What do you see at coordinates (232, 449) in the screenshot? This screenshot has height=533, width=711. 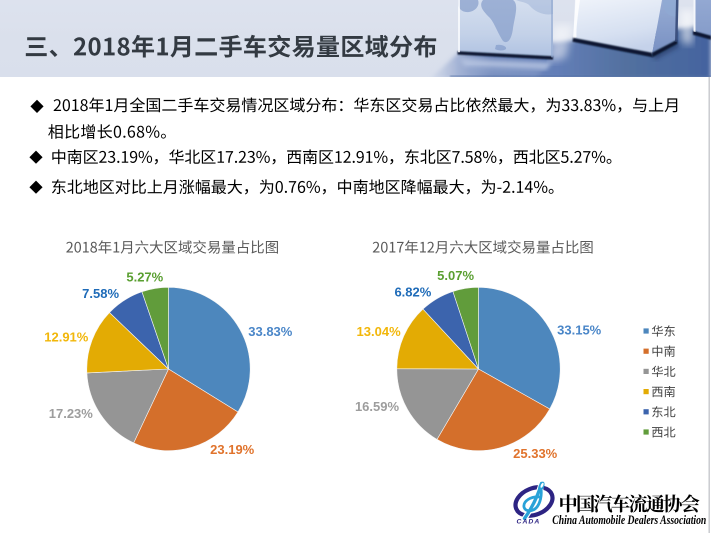 I see `svg-text: 23.19%` at bounding box center [232, 449].